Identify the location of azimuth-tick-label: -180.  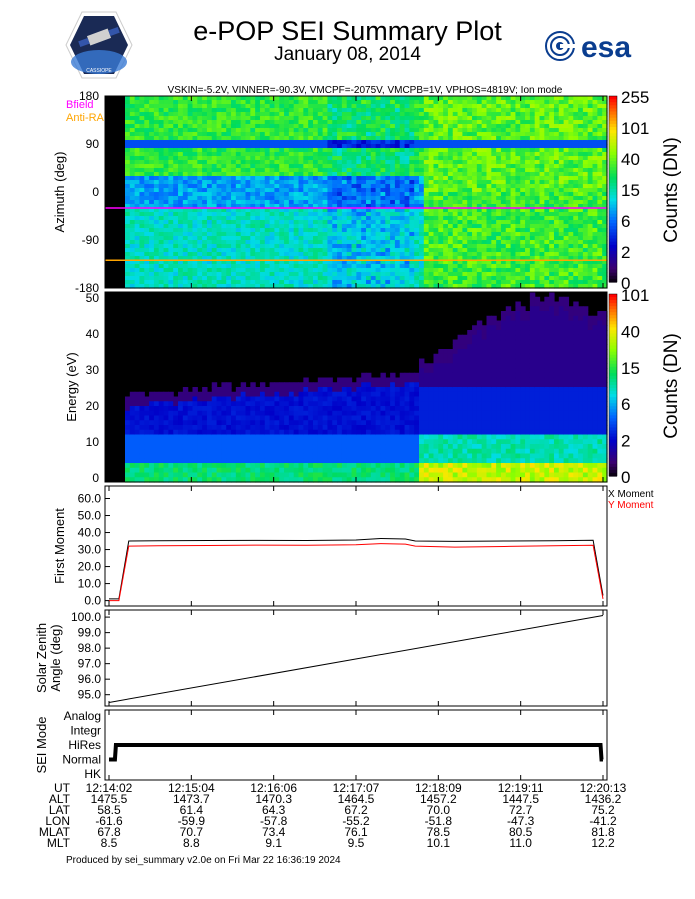
(87, 288).